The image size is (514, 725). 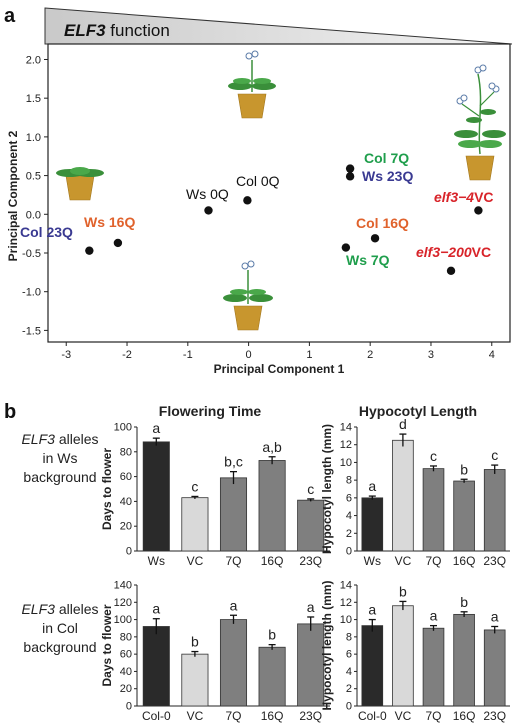 I want to click on significance-label: b,c, so click(x=233, y=462).